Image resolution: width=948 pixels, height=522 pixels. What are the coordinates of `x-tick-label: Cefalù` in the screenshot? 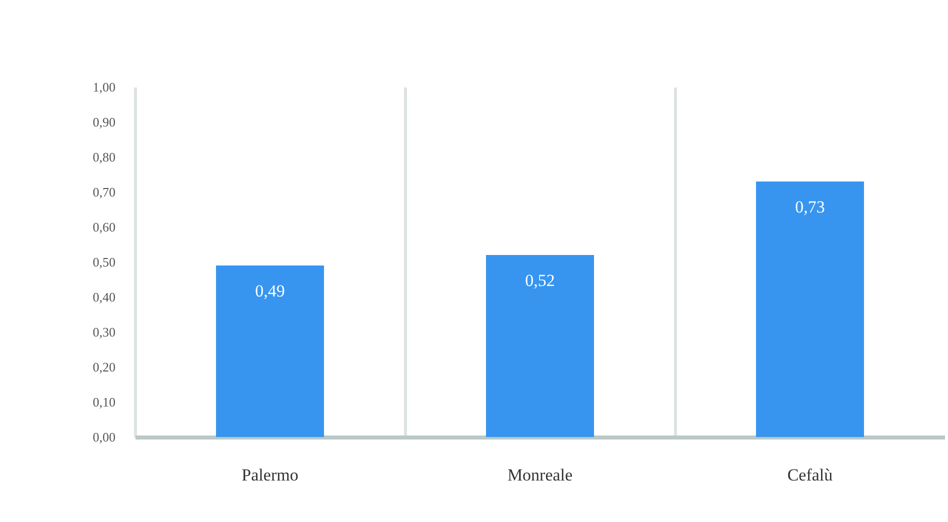 It's located at (810, 475).